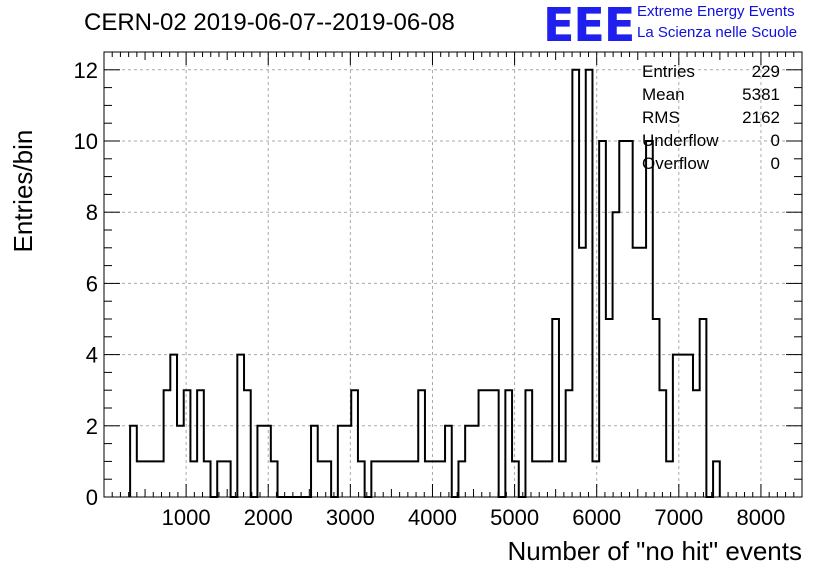  What do you see at coordinates (761, 117) in the screenshot?
I see `stats-value: 2162` at bounding box center [761, 117].